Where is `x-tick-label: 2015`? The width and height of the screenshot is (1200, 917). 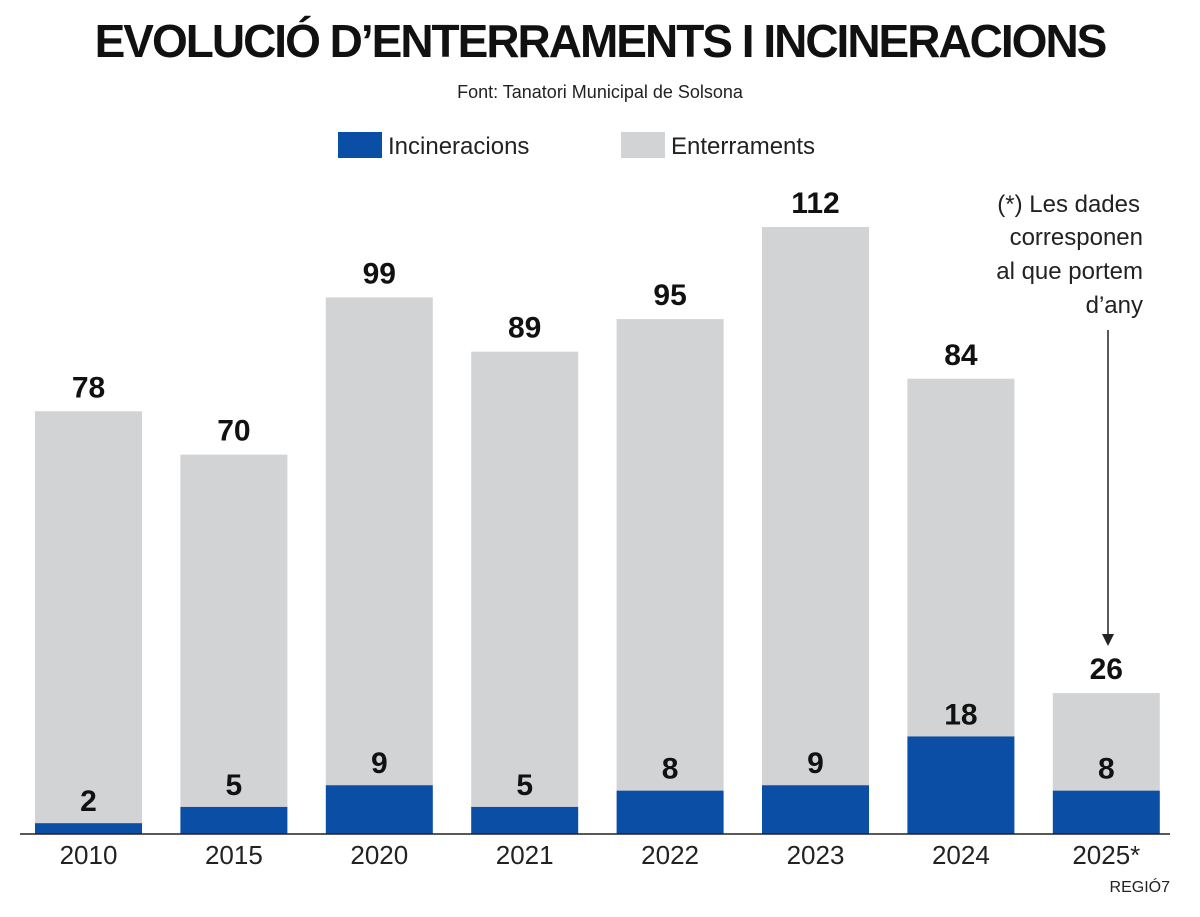 x-tick-label: 2015 is located at coordinates (234, 855).